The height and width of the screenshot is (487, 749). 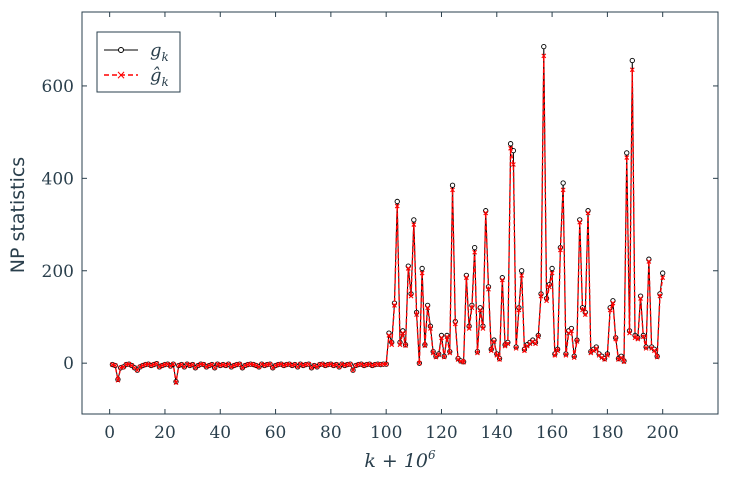 What do you see at coordinates (220, 433) in the screenshot?
I see `x-tick-label: 40` at bounding box center [220, 433].